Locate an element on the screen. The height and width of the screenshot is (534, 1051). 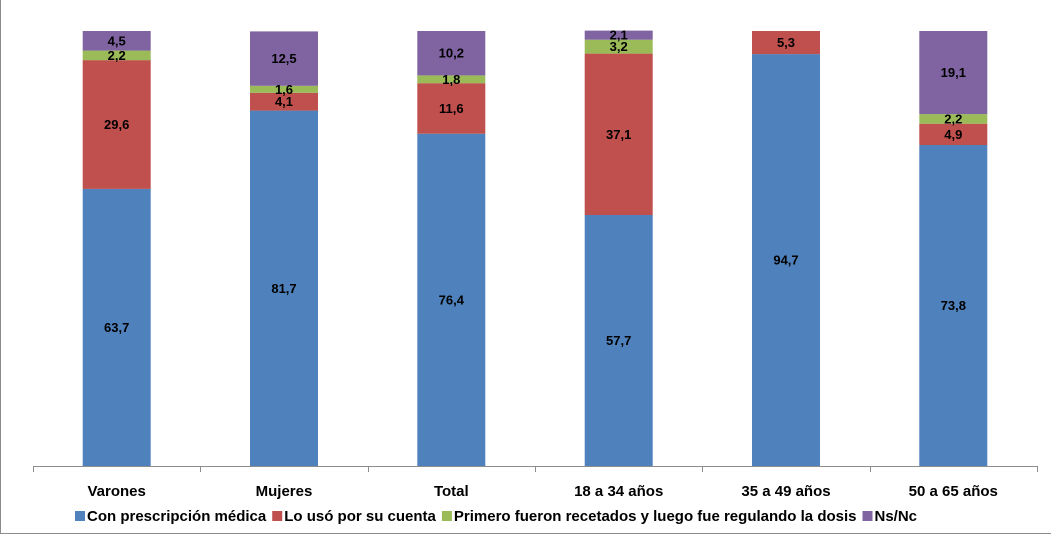
data-label: 76,4 is located at coordinates (452, 299).